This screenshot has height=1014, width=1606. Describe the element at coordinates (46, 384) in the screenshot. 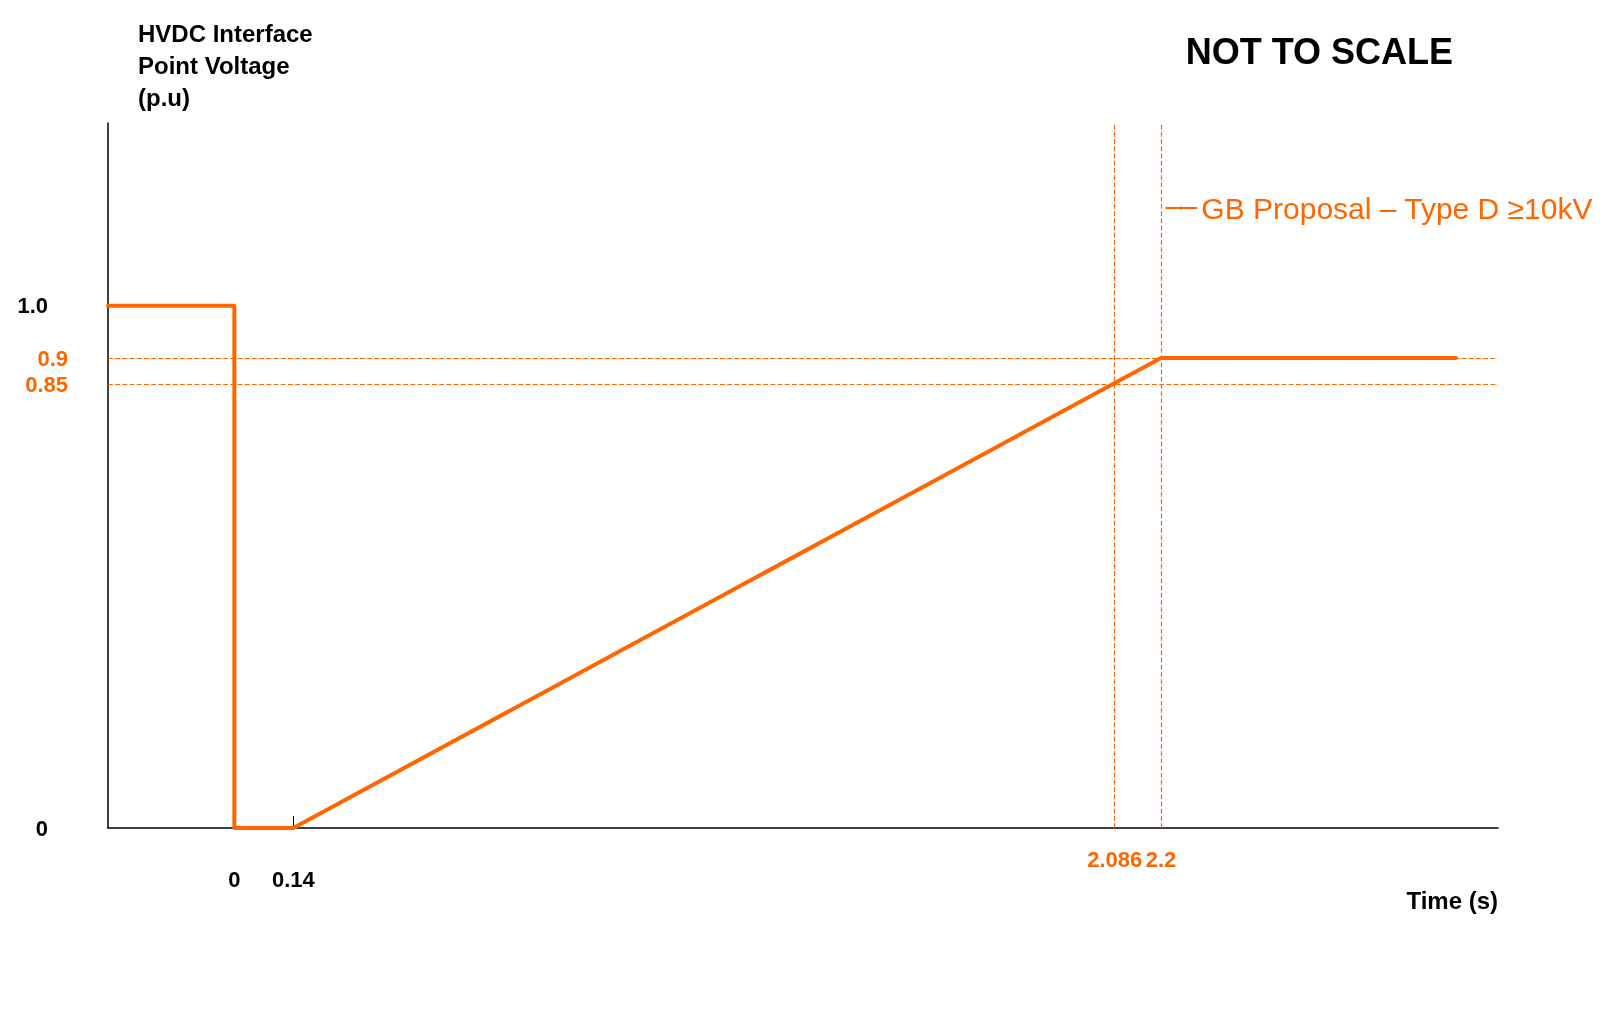

I see `ref-line-label: 0.85` at that location.